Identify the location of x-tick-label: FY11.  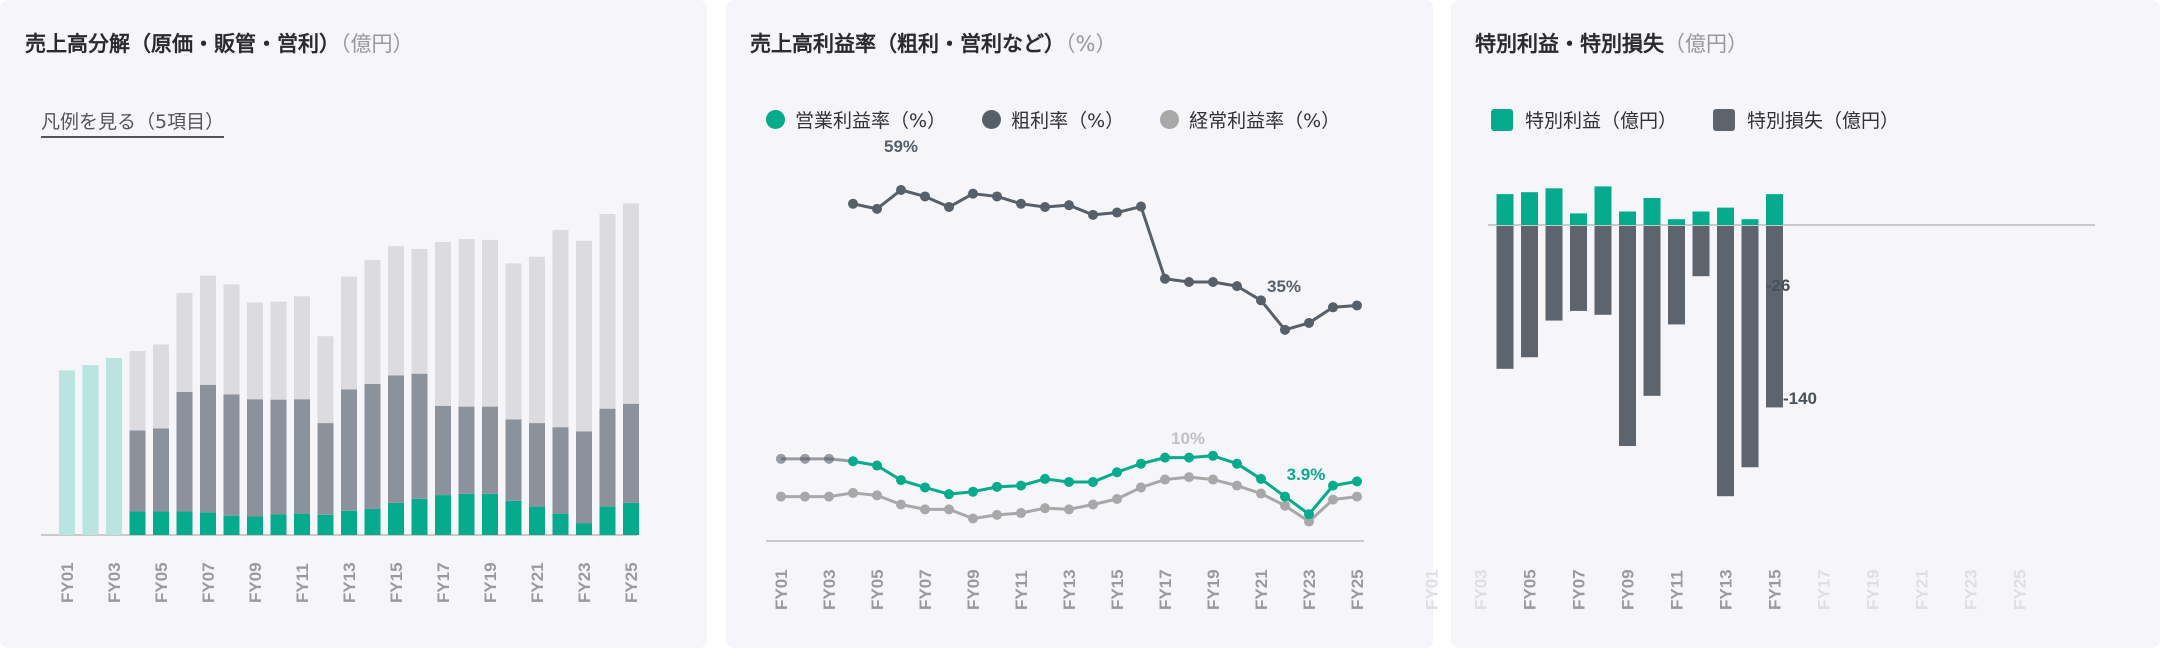
(1021, 590).